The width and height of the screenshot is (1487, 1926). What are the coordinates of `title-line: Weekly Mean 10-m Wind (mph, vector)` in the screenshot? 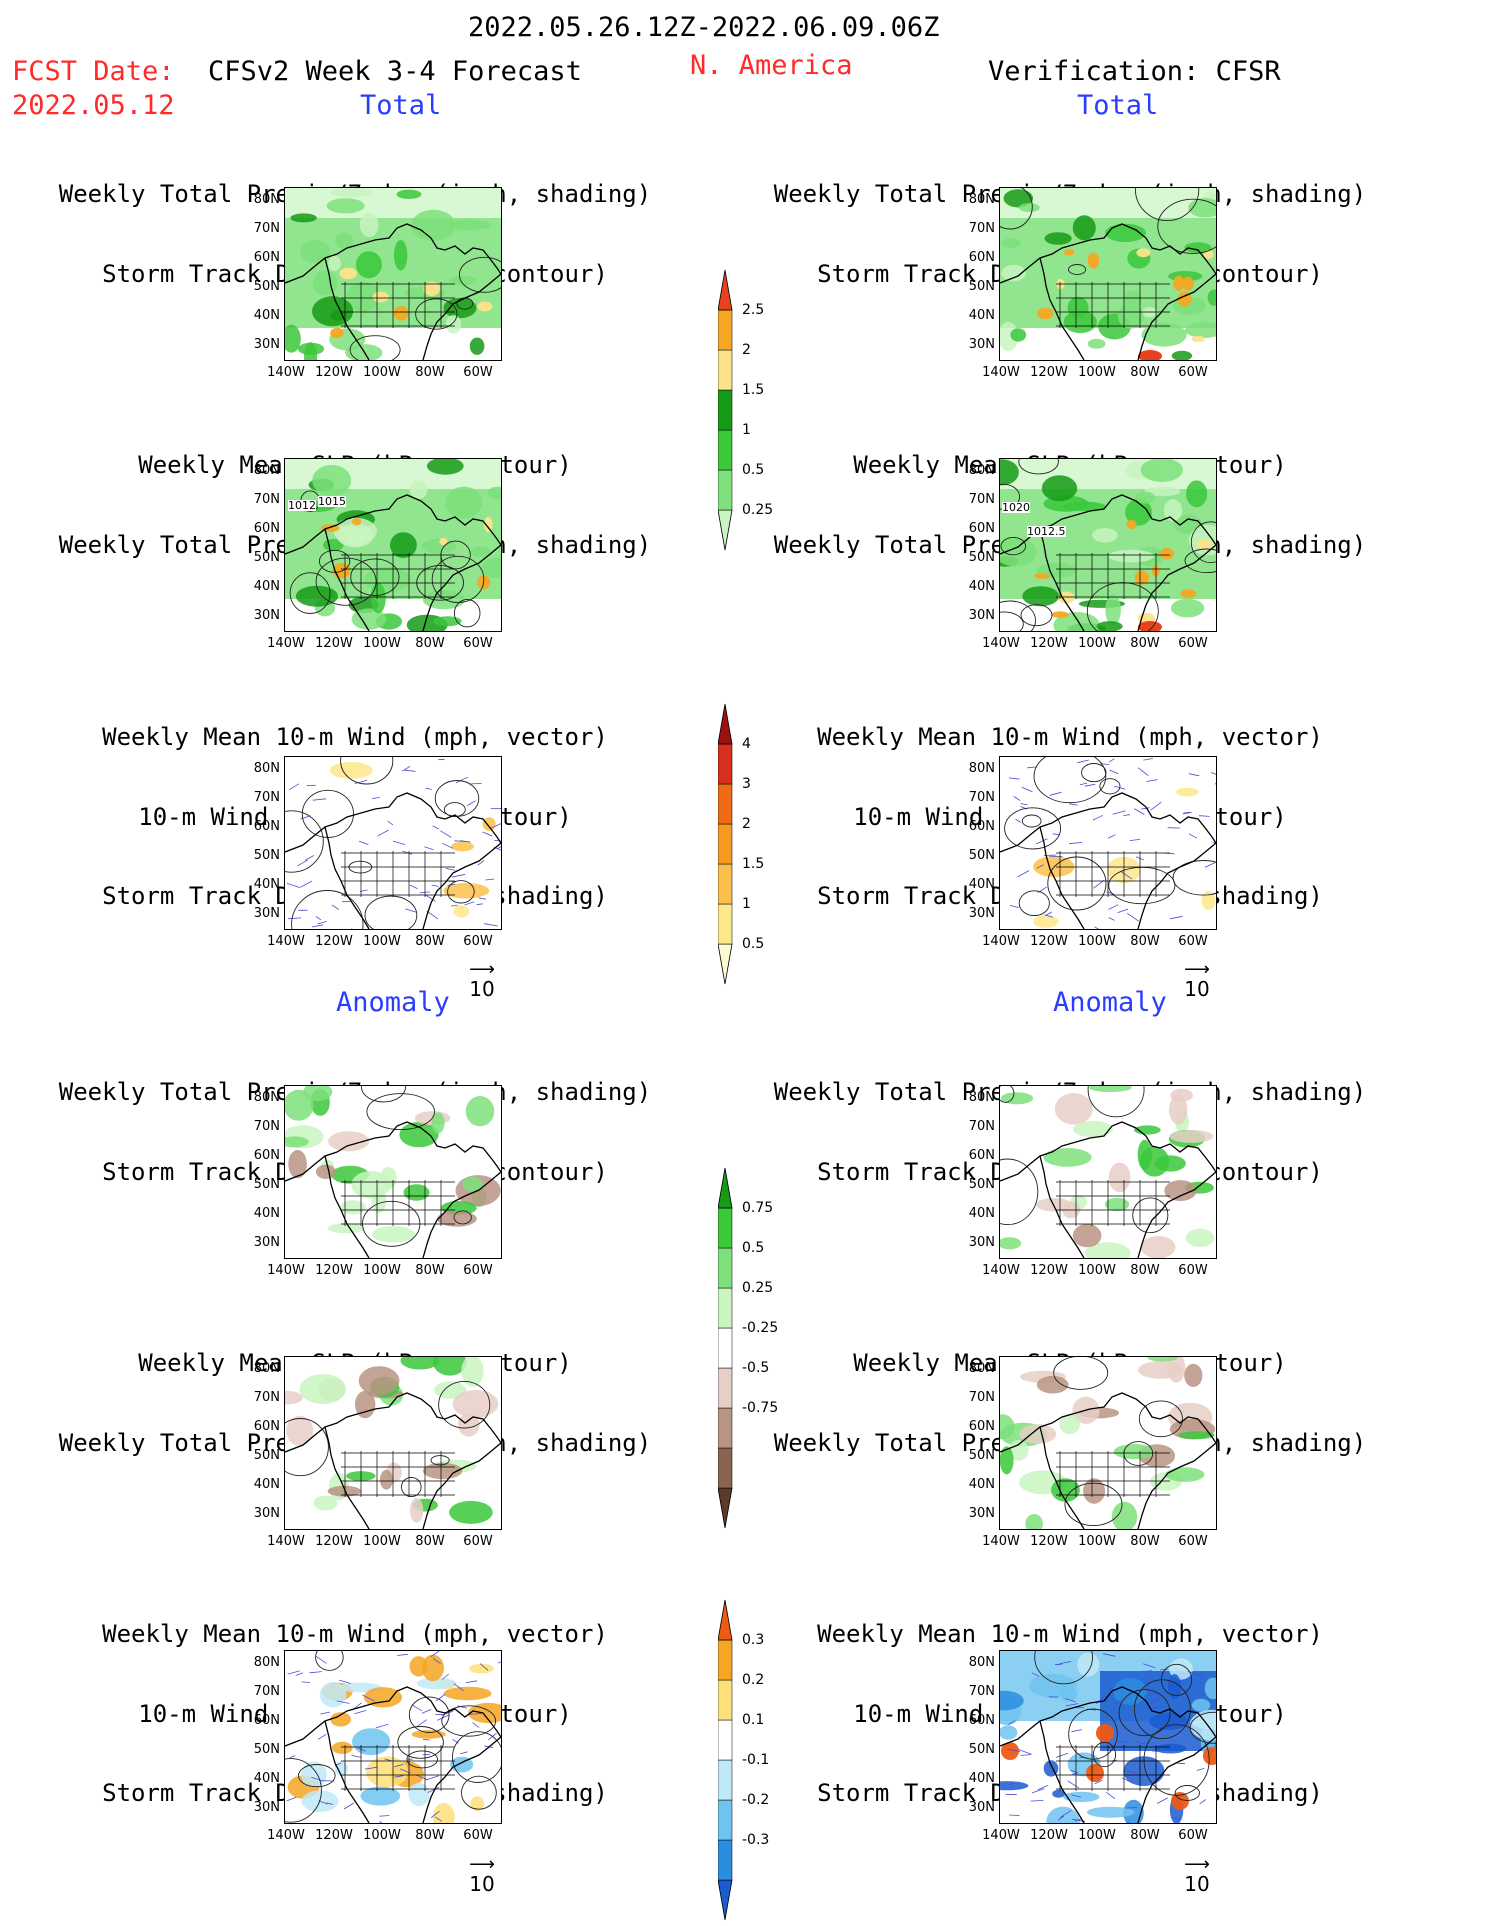 It's located at (355, 1634).